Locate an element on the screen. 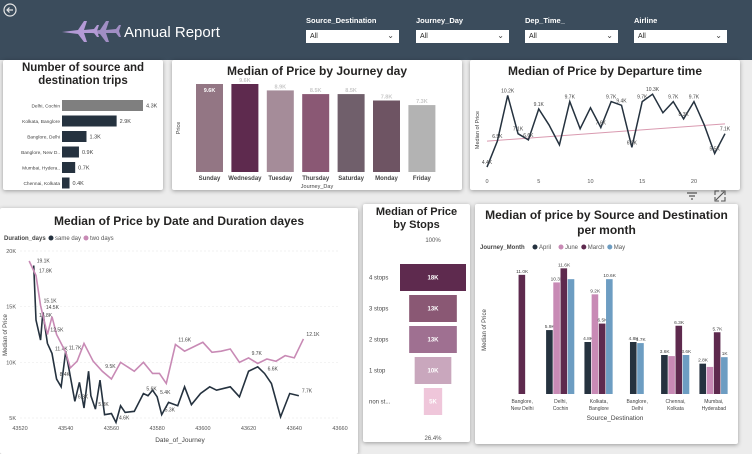  journey-day-category-label: Thursday is located at coordinates (316, 179).